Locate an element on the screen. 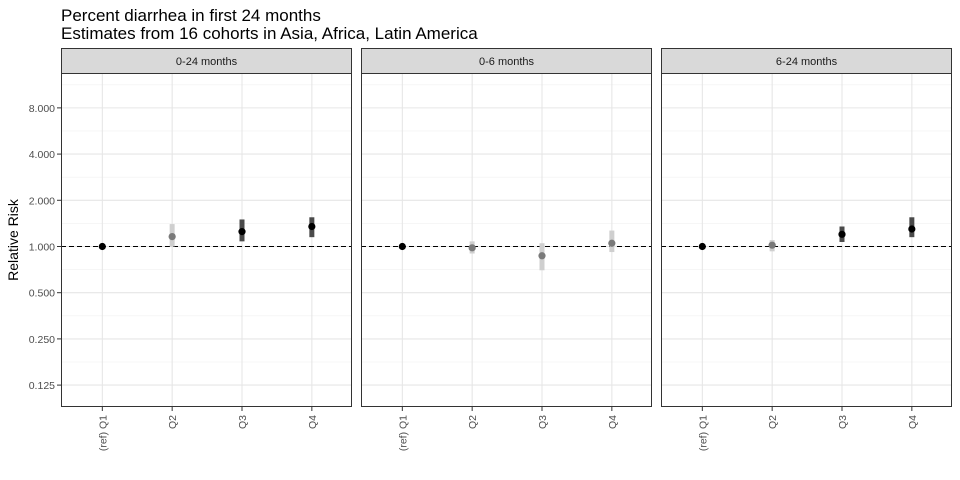 This screenshot has width=960, height=480. strip-label: 6-24 months is located at coordinates (807, 62).